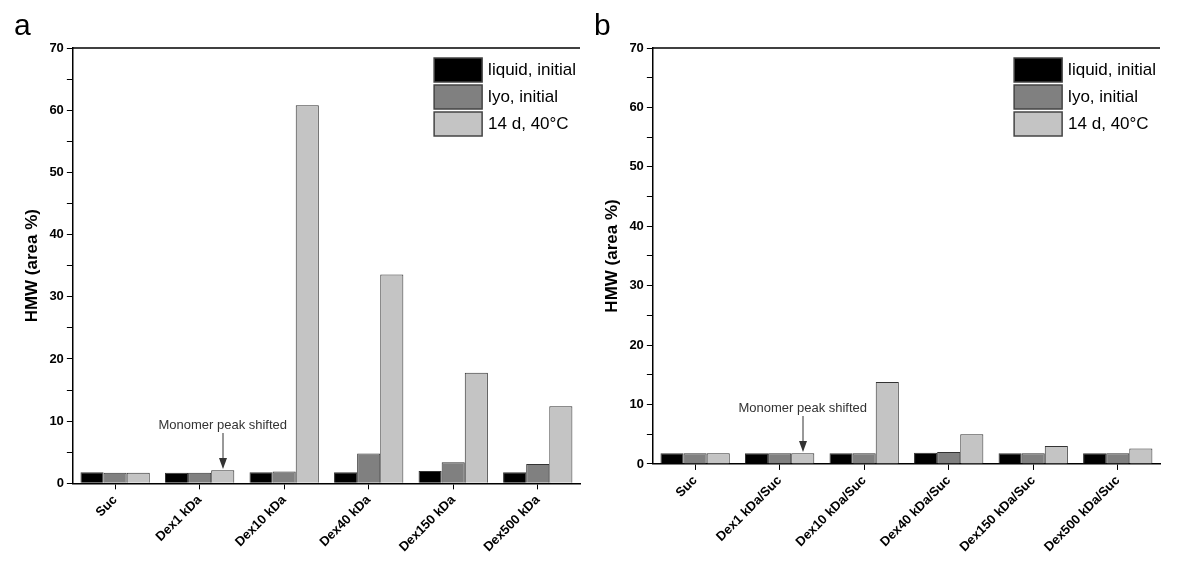 The image size is (1179, 570). Describe the element at coordinates (602, 25) in the screenshot. I see `chart-title: b` at that location.